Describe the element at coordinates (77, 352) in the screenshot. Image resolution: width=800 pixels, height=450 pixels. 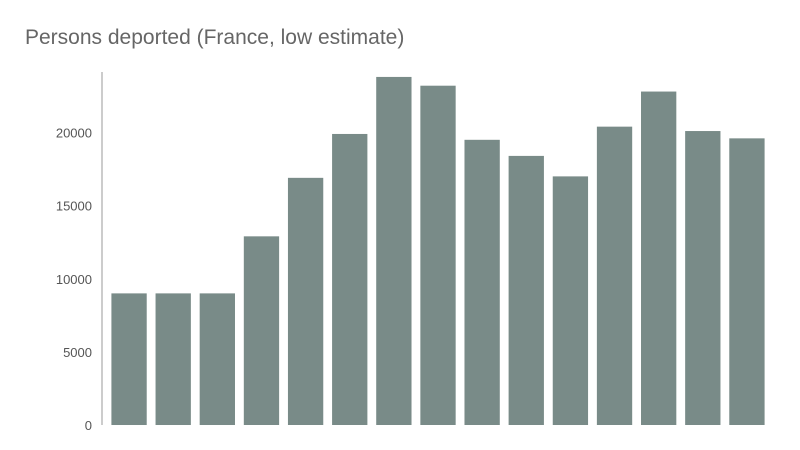
I see `y-tick-label: 5000` at that location.